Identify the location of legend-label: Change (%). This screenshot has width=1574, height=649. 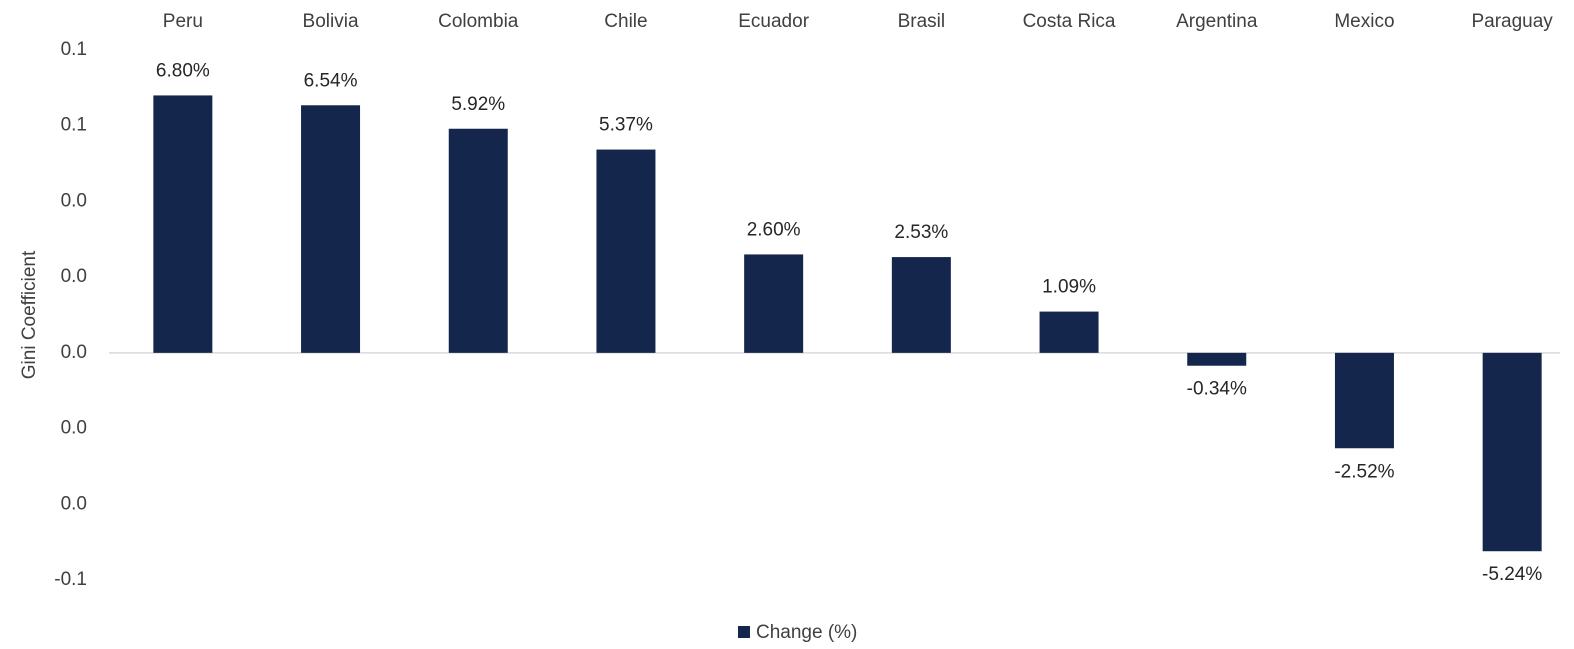
(806, 632).